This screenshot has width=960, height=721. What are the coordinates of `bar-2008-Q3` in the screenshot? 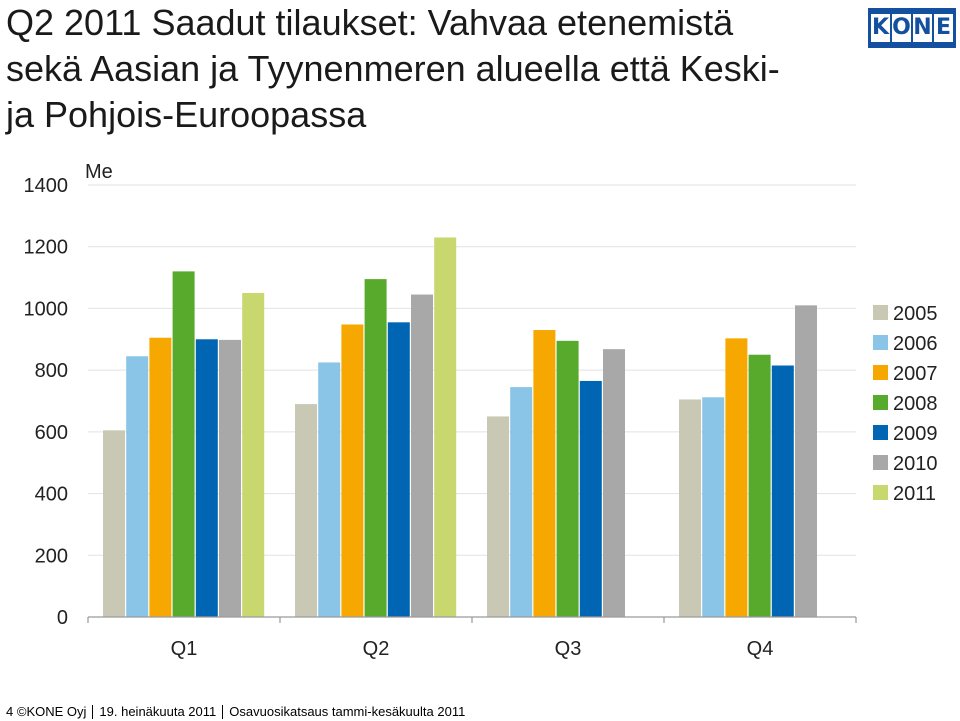 It's located at (567, 478).